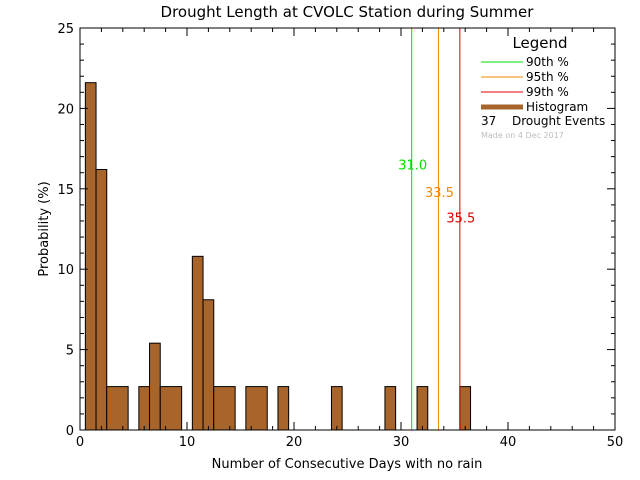 Image resolution: width=640 pixels, height=480 pixels. What do you see at coordinates (65, 190) in the screenshot?
I see `y-tick-label: 15` at bounding box center [65, 190].